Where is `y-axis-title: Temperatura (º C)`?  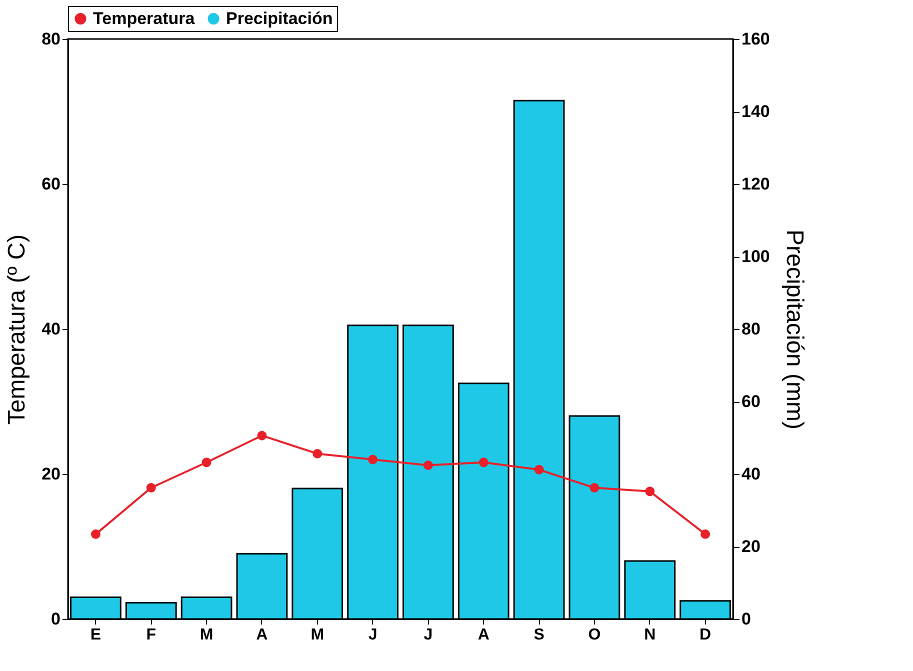 y-axis-title: Temperatura (º C) is located at coordinates (17, 329).